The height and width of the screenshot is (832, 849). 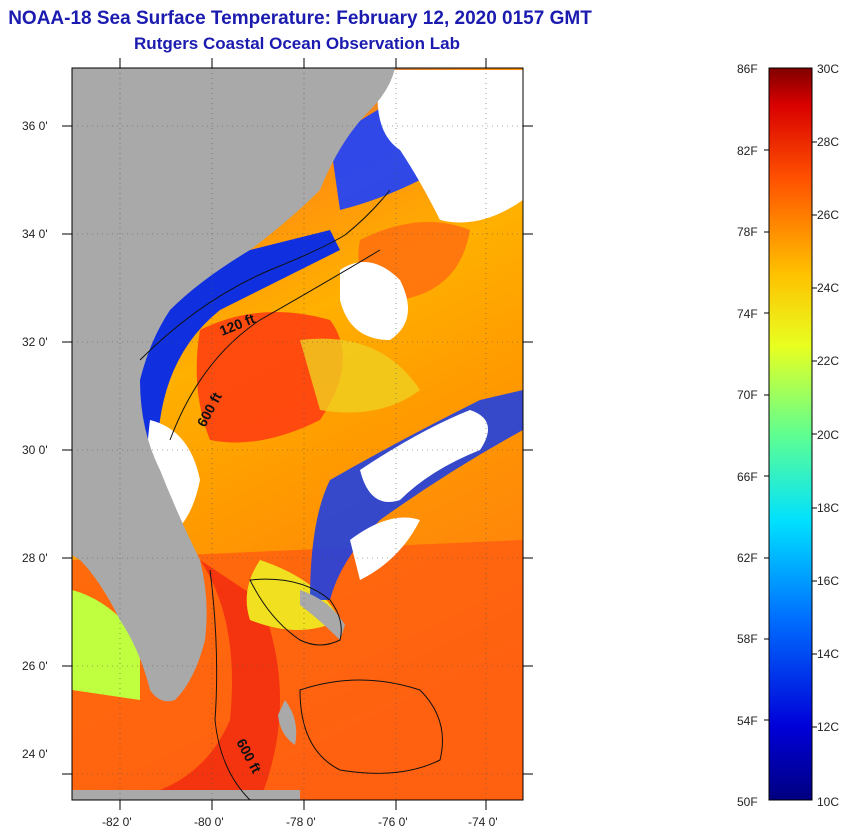 I want to click on lon-tick-74: -74 0', so click(x=483, y=822).